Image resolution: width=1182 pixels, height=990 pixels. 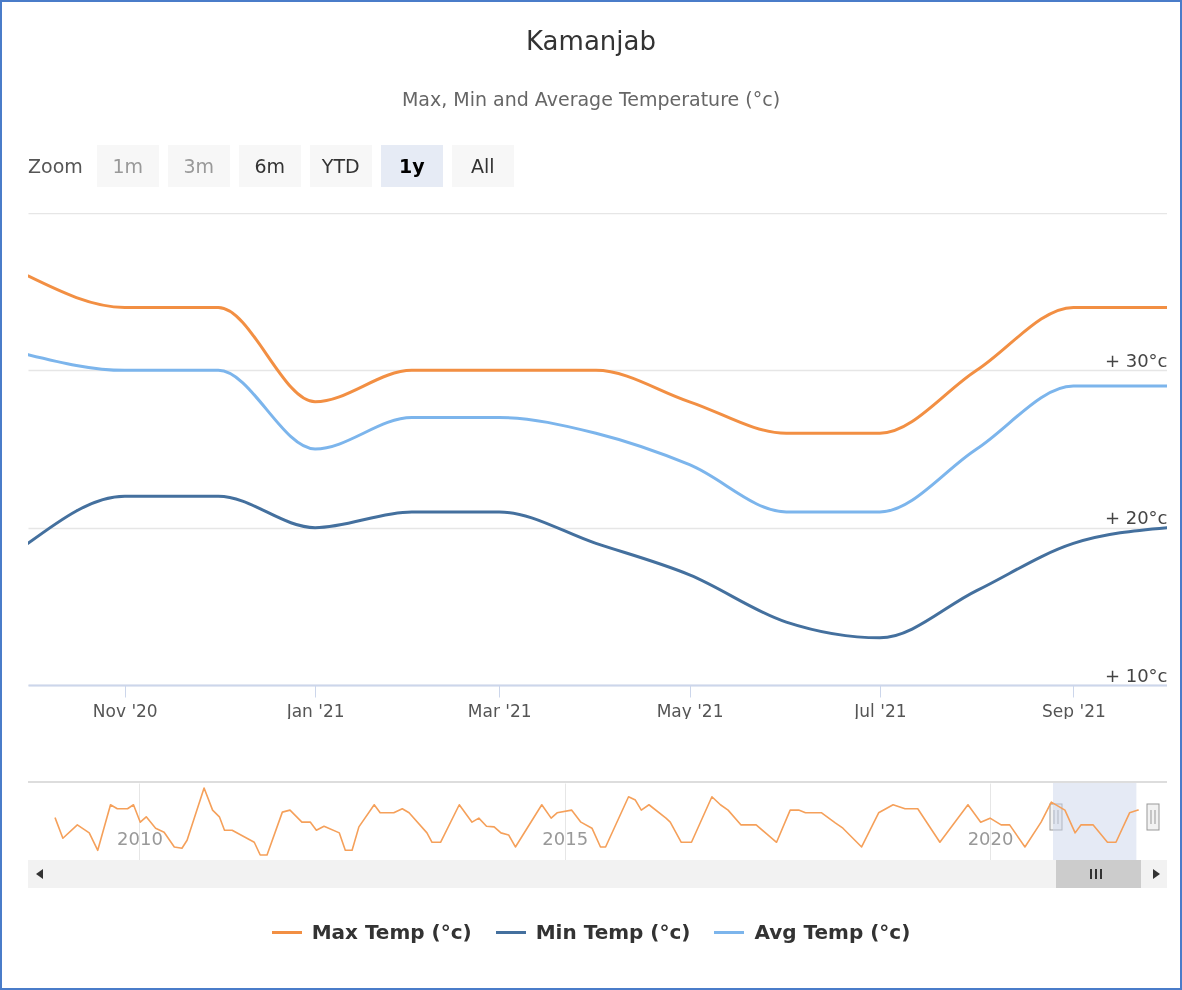 I want to click on chart-title: Kamanjab, so click(x=591, y=41).